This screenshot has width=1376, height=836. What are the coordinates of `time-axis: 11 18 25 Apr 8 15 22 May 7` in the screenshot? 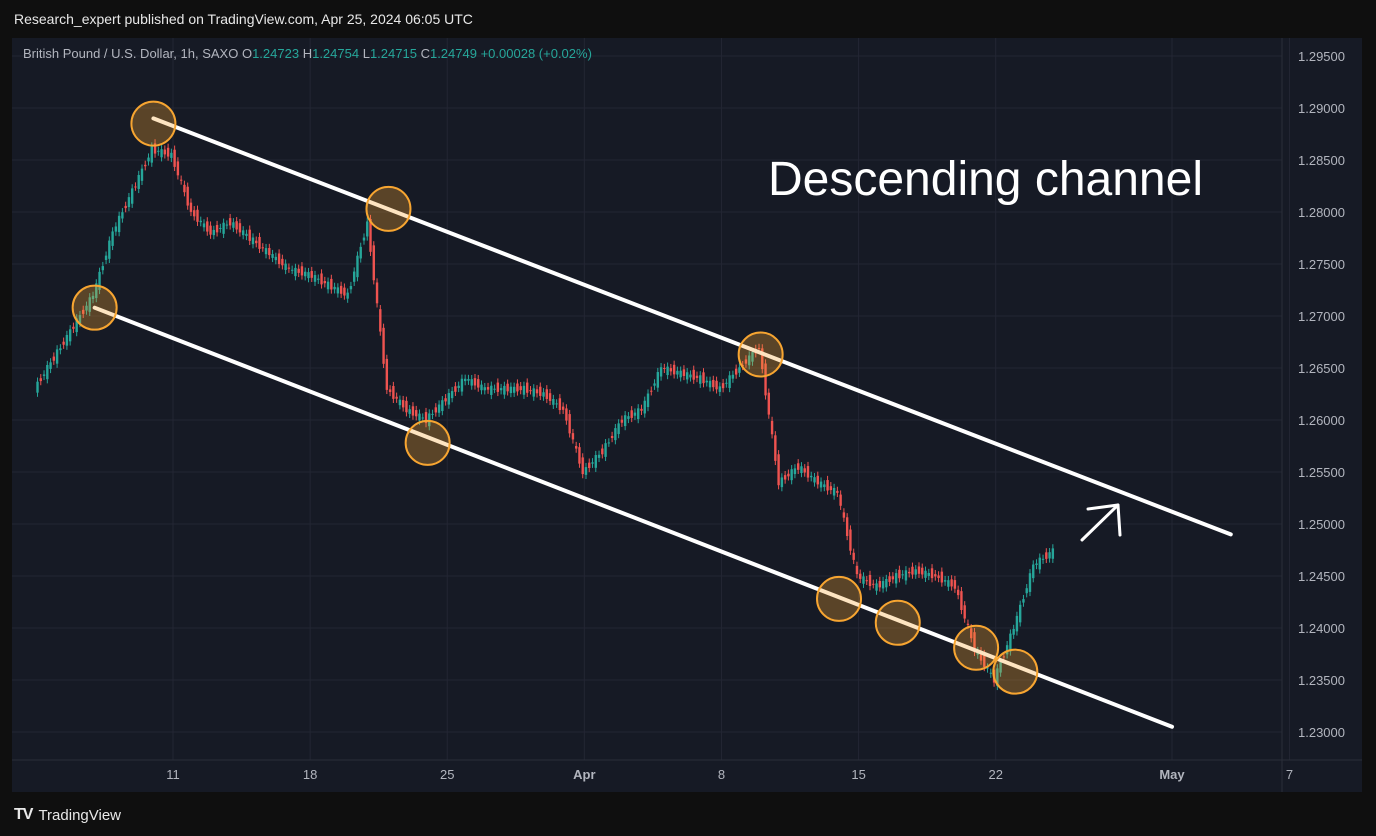 It's located at (687, 770).